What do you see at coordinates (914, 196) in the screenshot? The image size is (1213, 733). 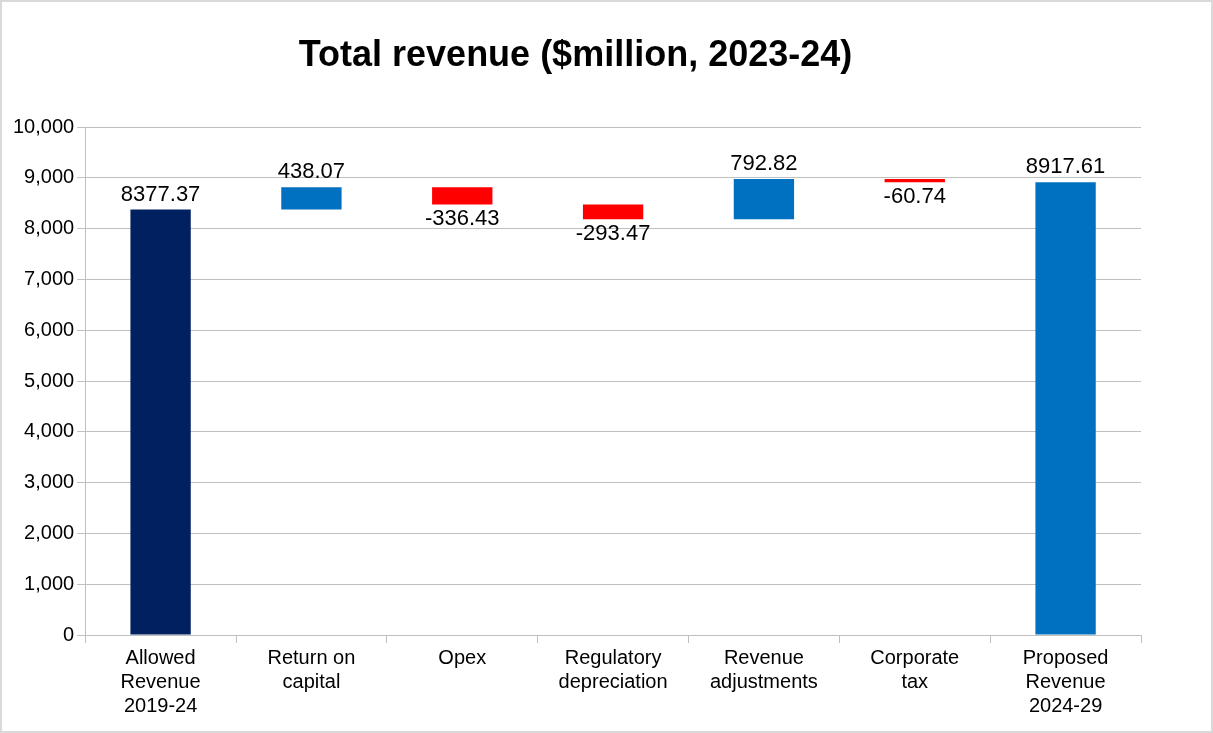 I see `data-label: -60.74` at bounding box center [914, 196].